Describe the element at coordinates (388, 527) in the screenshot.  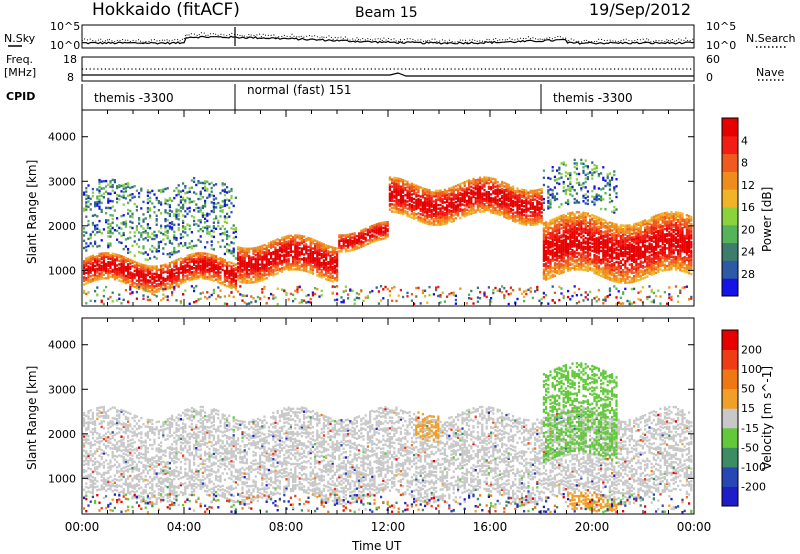
I see `x-tick-label: 12:00` at that location.